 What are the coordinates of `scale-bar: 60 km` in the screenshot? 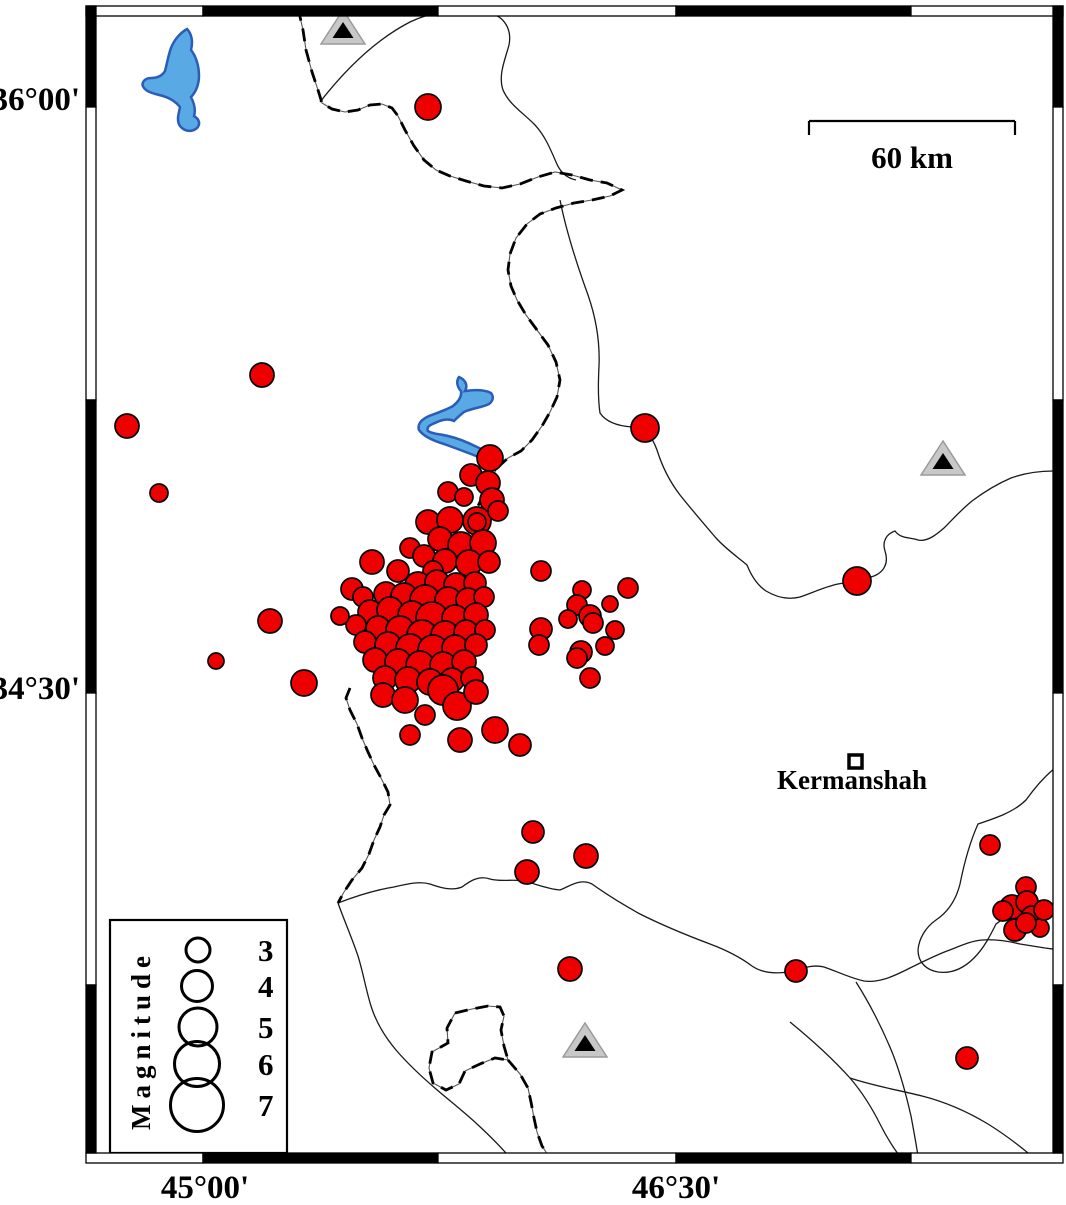 It's located at (912, 147).